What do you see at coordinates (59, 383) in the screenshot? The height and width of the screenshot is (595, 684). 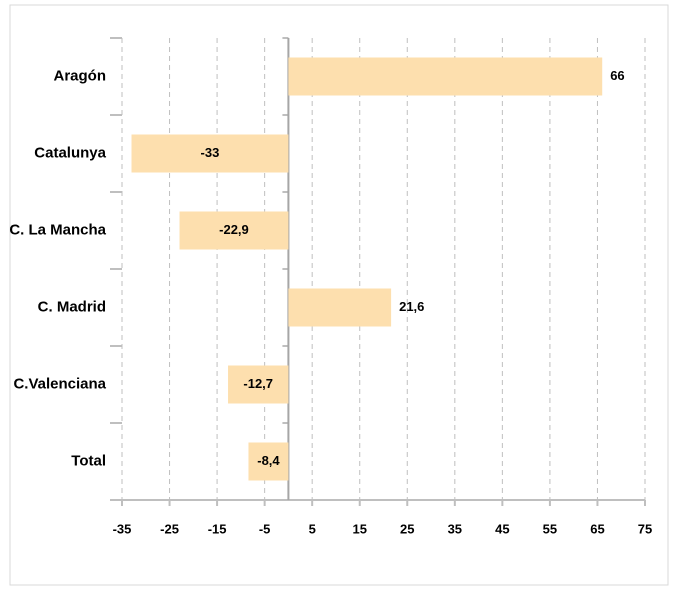 I see `y-tick-label: C.Valenciana` at bounding box center [59, 383].